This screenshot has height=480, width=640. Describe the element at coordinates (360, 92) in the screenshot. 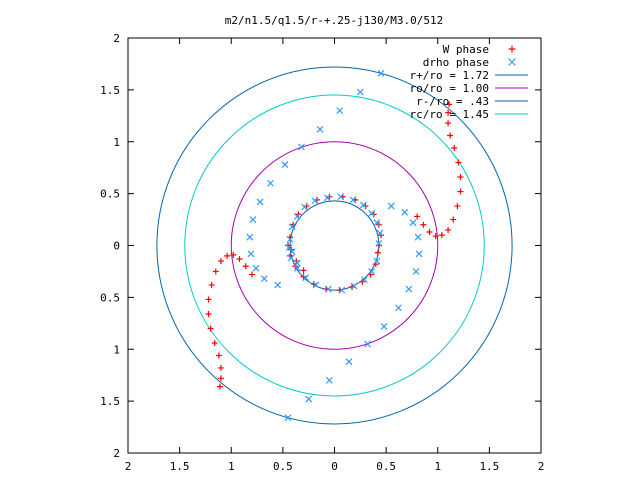

I see `marker-s1-p52` at that location.